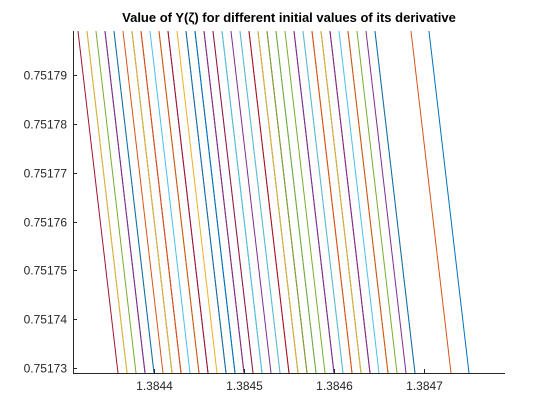  Describe the element at coordinates (46, 320) in the screenshot. I see `y-tick-label: 0.75174` at that location.